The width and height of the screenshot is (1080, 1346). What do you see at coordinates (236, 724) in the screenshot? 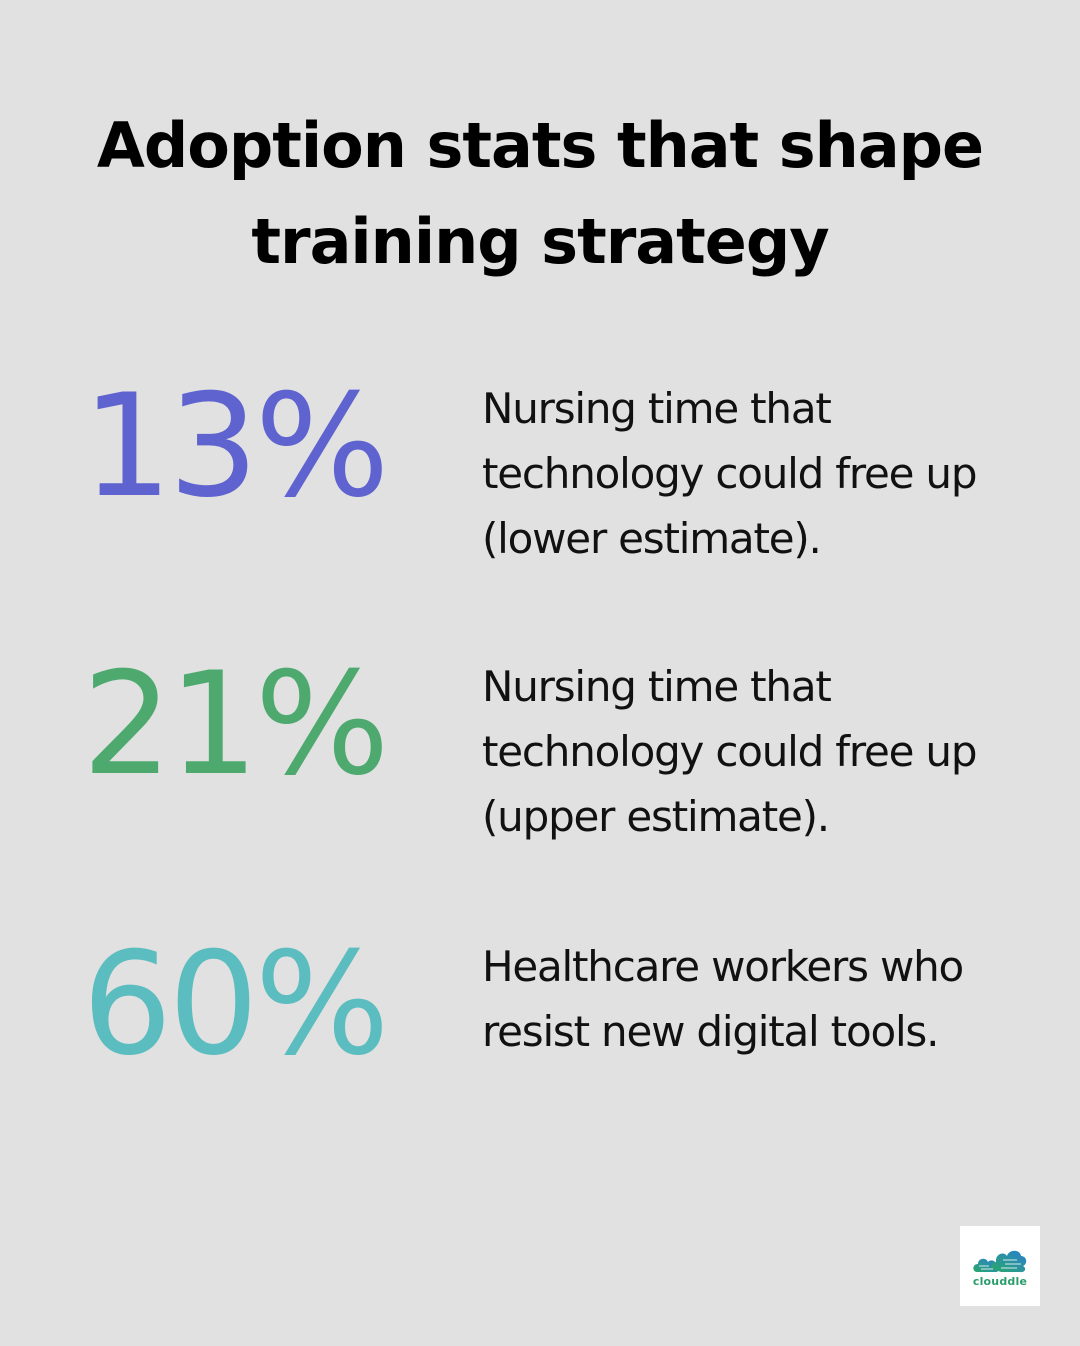
I see `stat-value: 21%` at bounding box center [236, 724].